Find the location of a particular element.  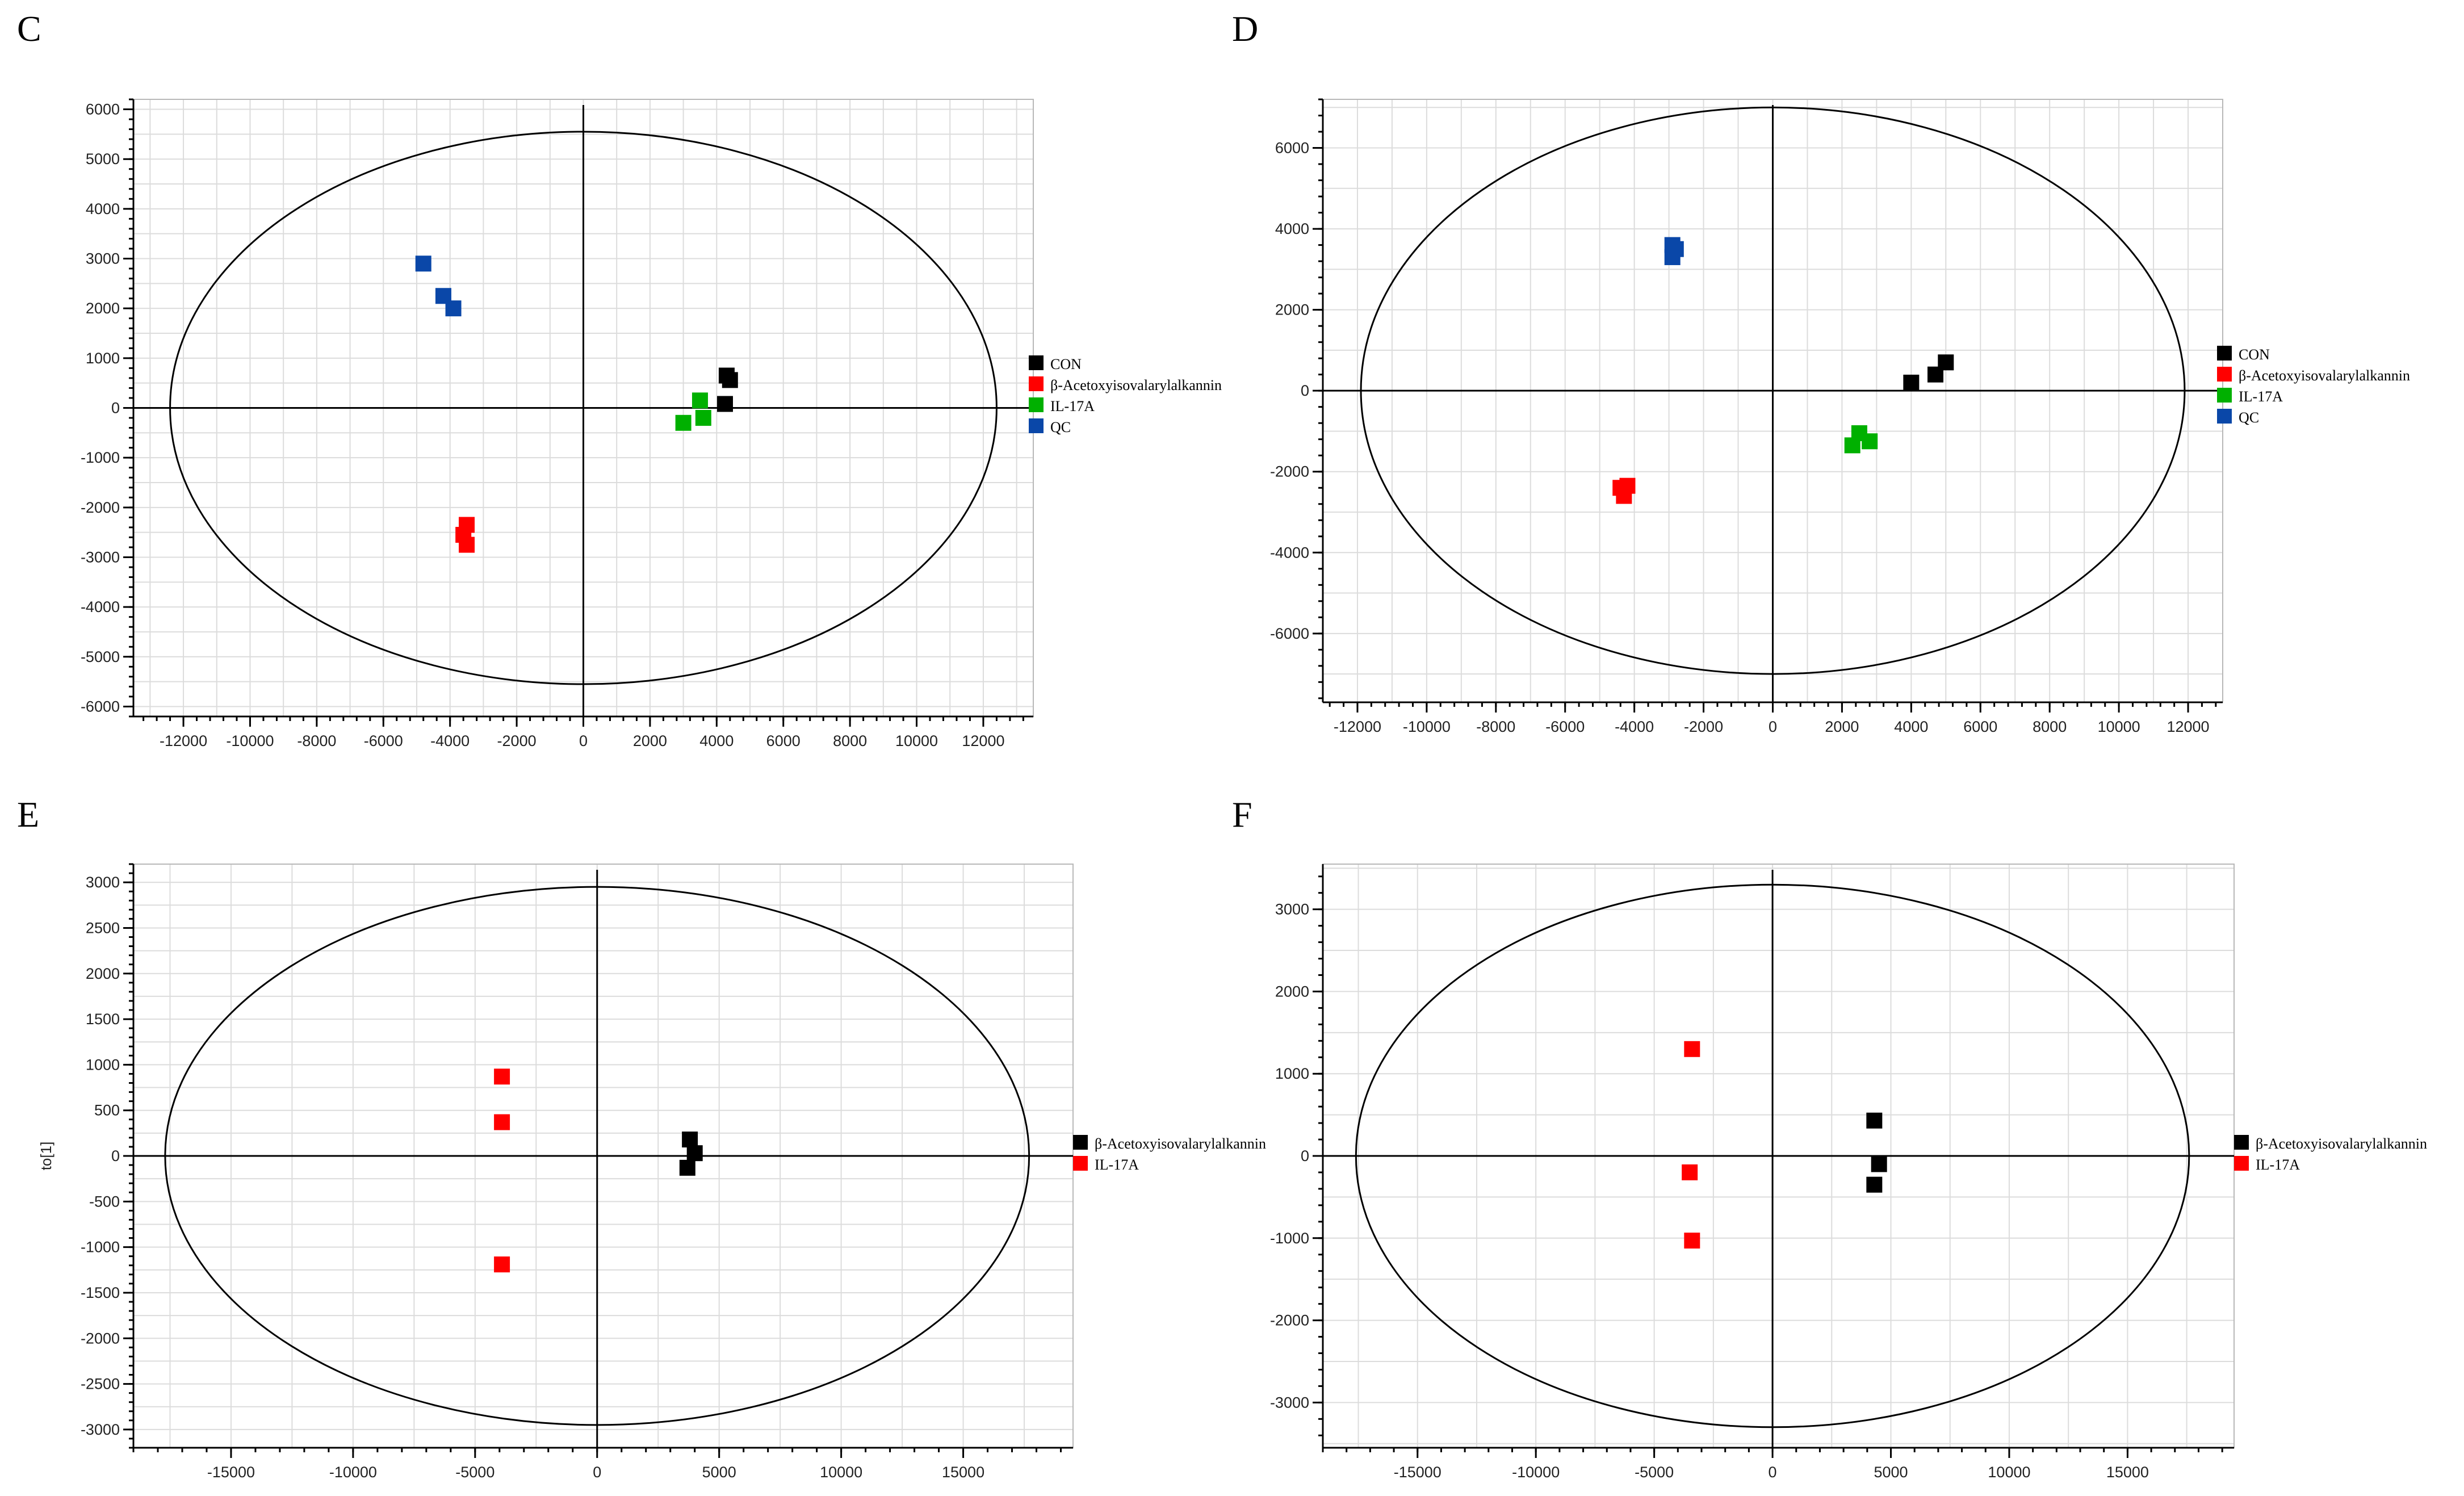

y-tick-label: -3000 is located at coordinates (101, 1430).